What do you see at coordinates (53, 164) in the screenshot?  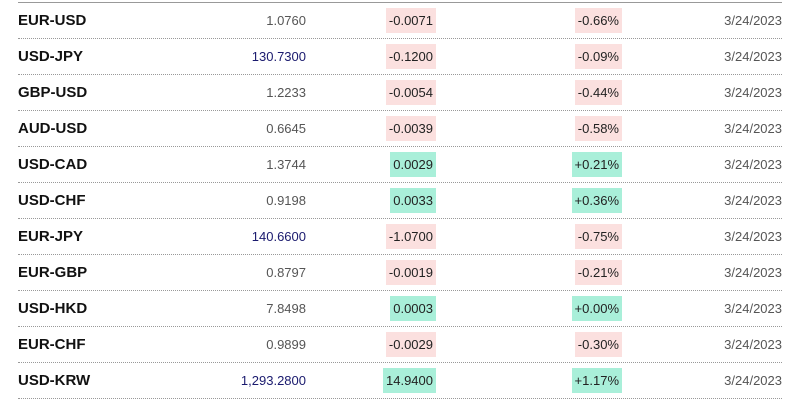 I see `currency-pair: USD-CAD` at bounding box center [53, 164].